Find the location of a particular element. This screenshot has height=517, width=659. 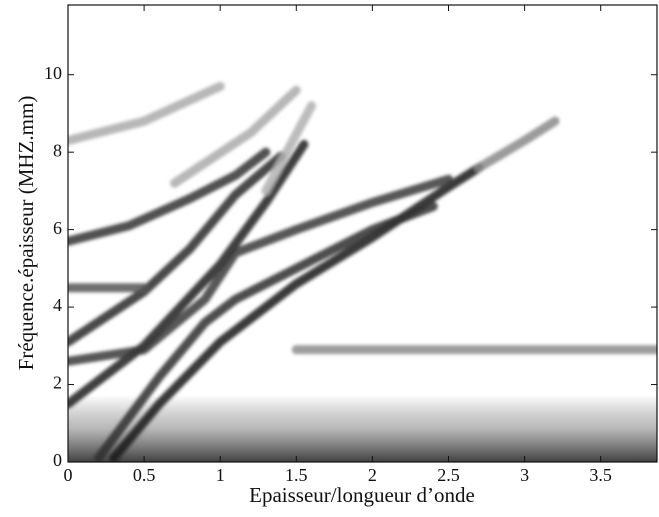

x-tick-label: 3.5 is located at coordinates (600, 475).